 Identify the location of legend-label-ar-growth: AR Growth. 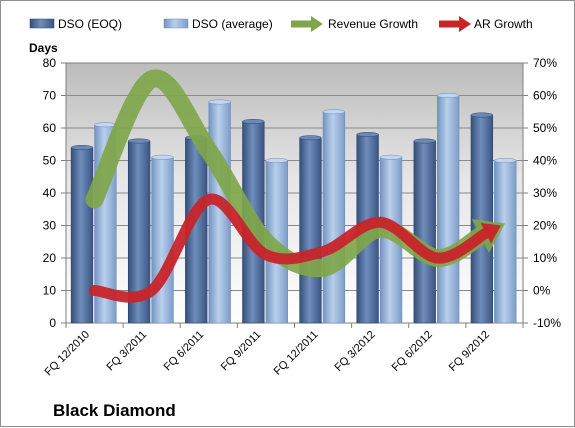
(503, 24).